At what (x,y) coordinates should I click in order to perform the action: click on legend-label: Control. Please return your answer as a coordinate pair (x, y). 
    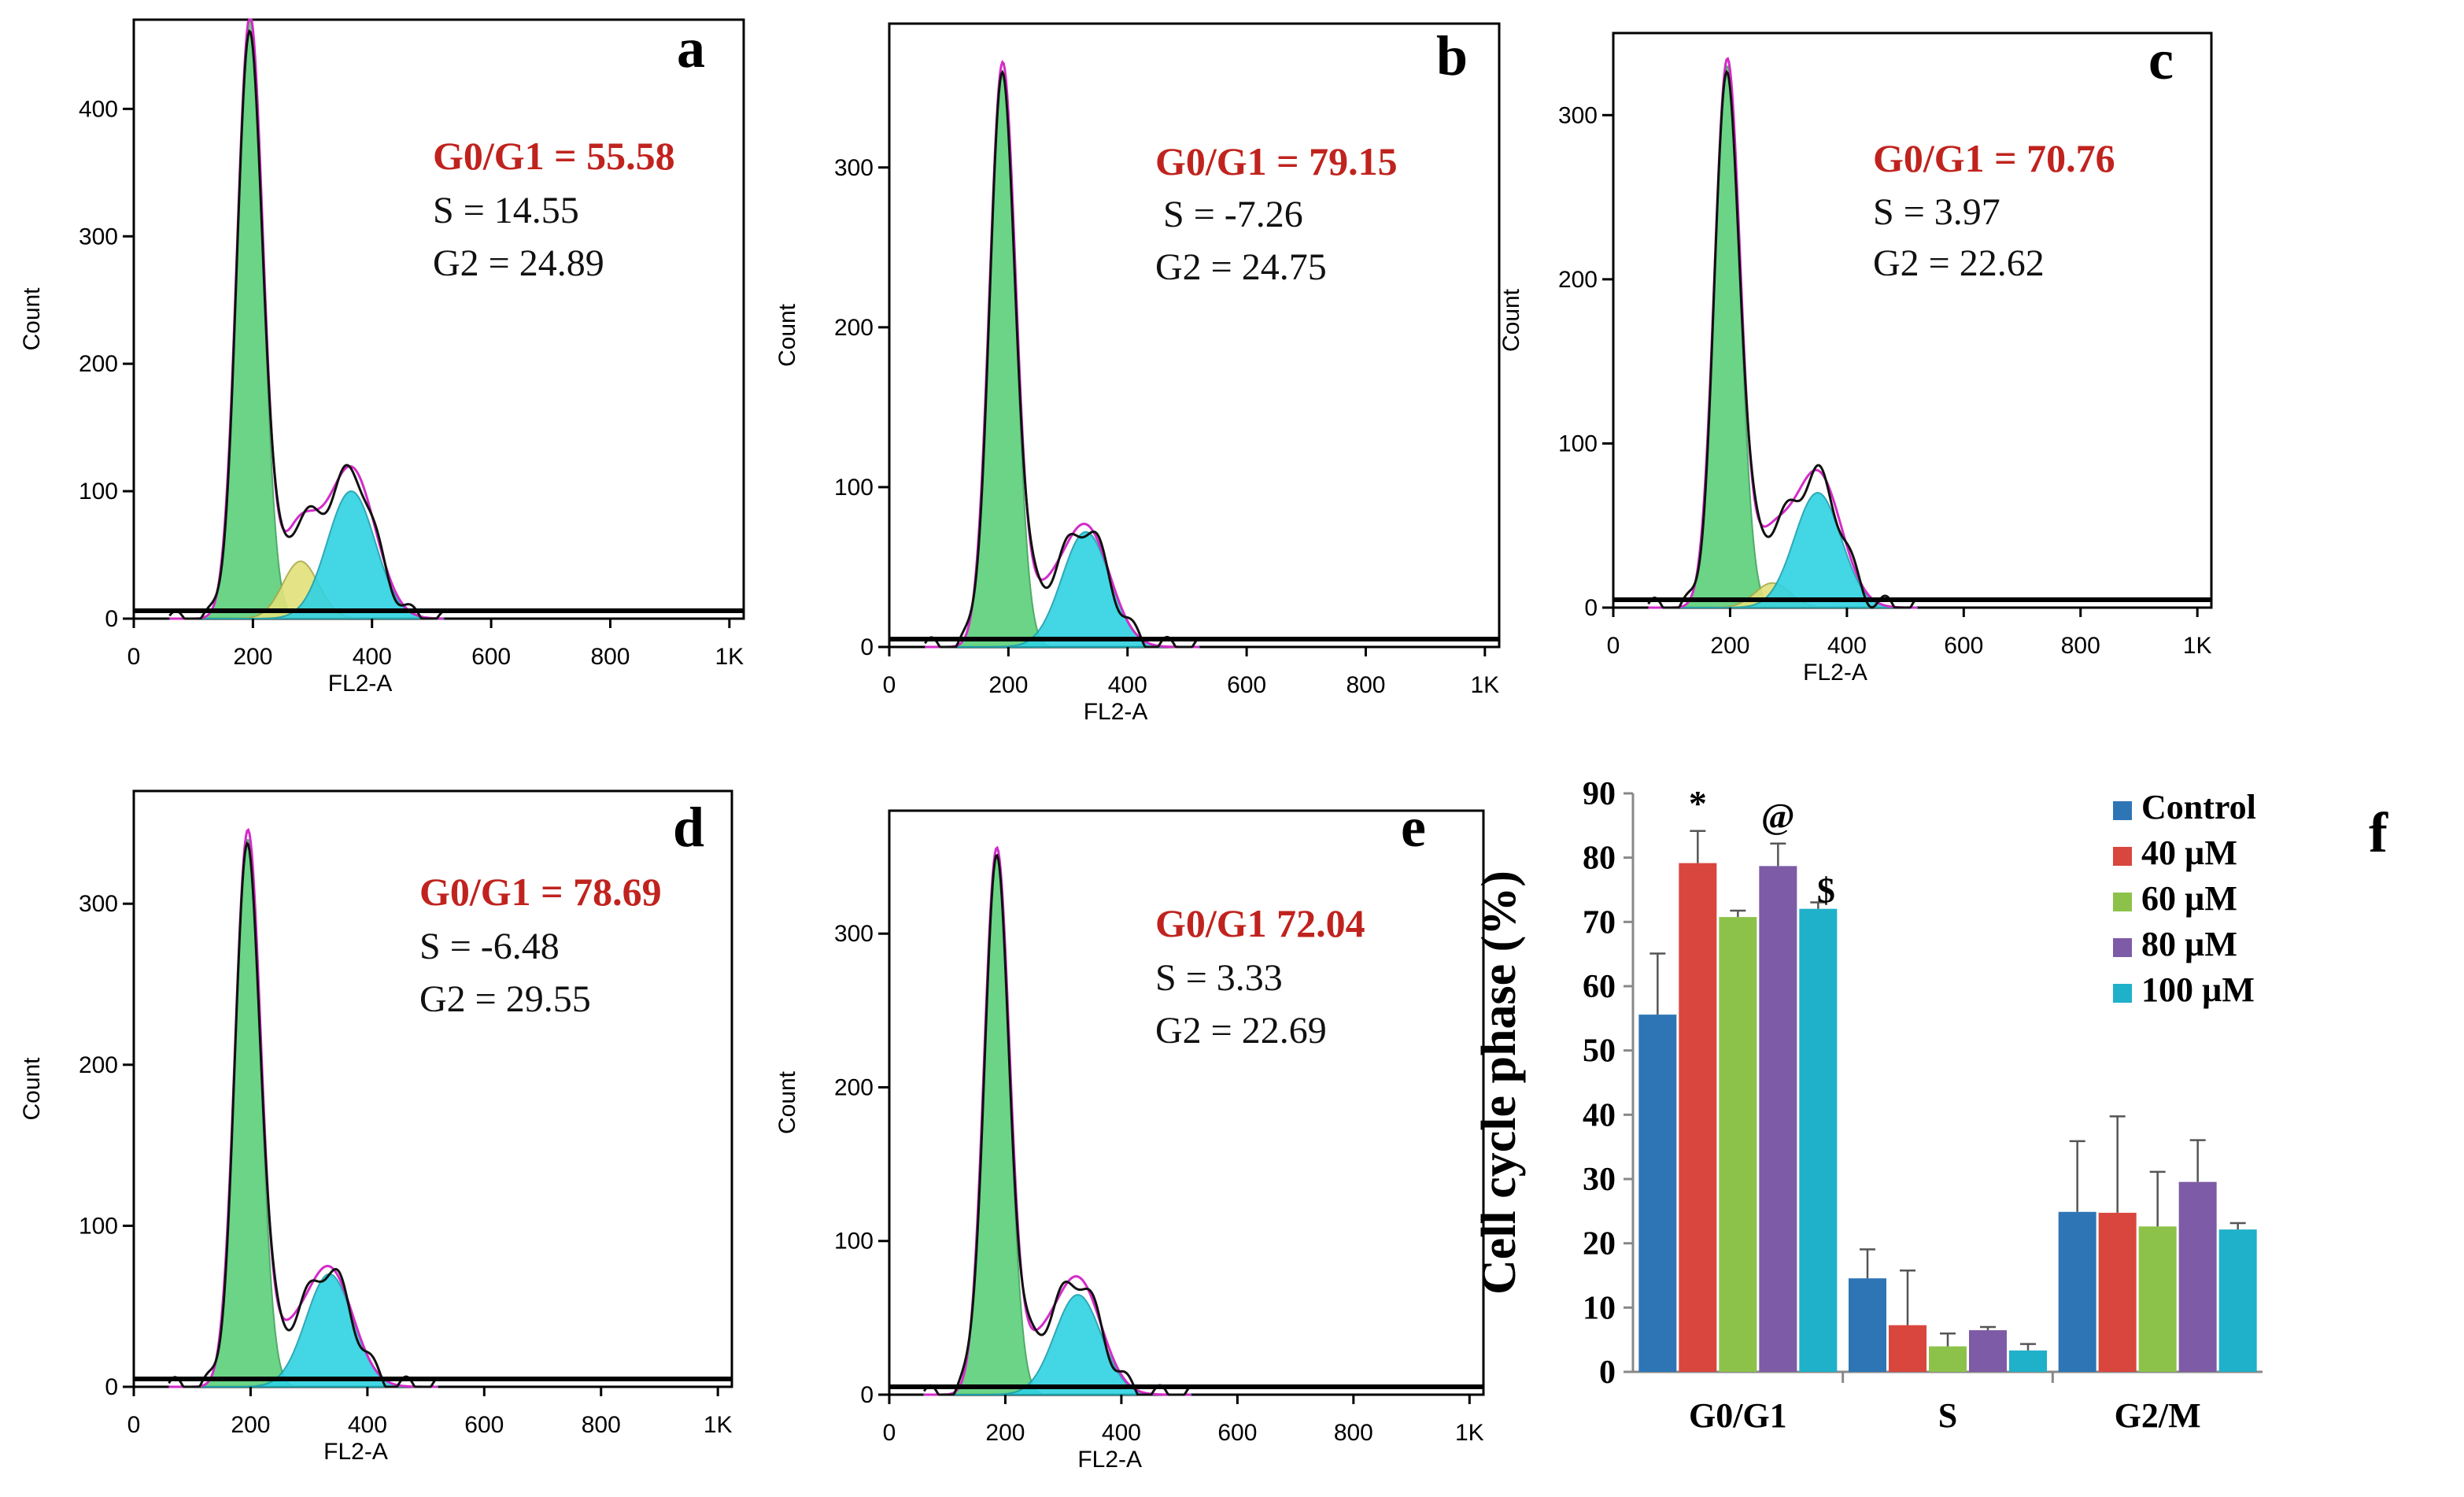
    Looking at the image, I should click on (2199, 807).